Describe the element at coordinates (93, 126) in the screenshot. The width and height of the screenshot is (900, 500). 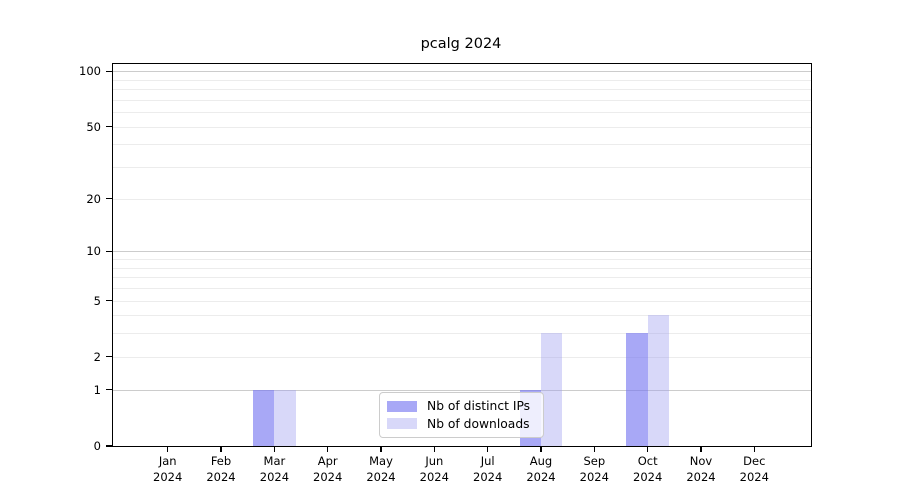
I see `y-axis-tick-label: 50` at that location.